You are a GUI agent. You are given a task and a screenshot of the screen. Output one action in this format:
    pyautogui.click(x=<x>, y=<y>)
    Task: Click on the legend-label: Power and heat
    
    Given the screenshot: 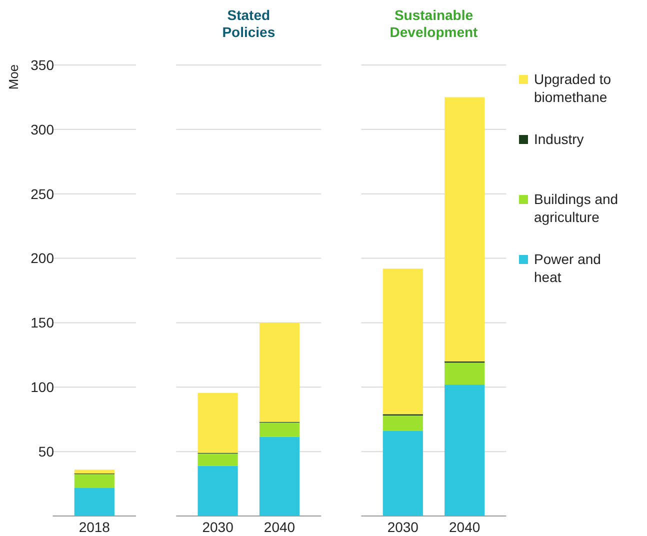 What is the action you would take?
    pyautogui.click(x=567, y=268)
    